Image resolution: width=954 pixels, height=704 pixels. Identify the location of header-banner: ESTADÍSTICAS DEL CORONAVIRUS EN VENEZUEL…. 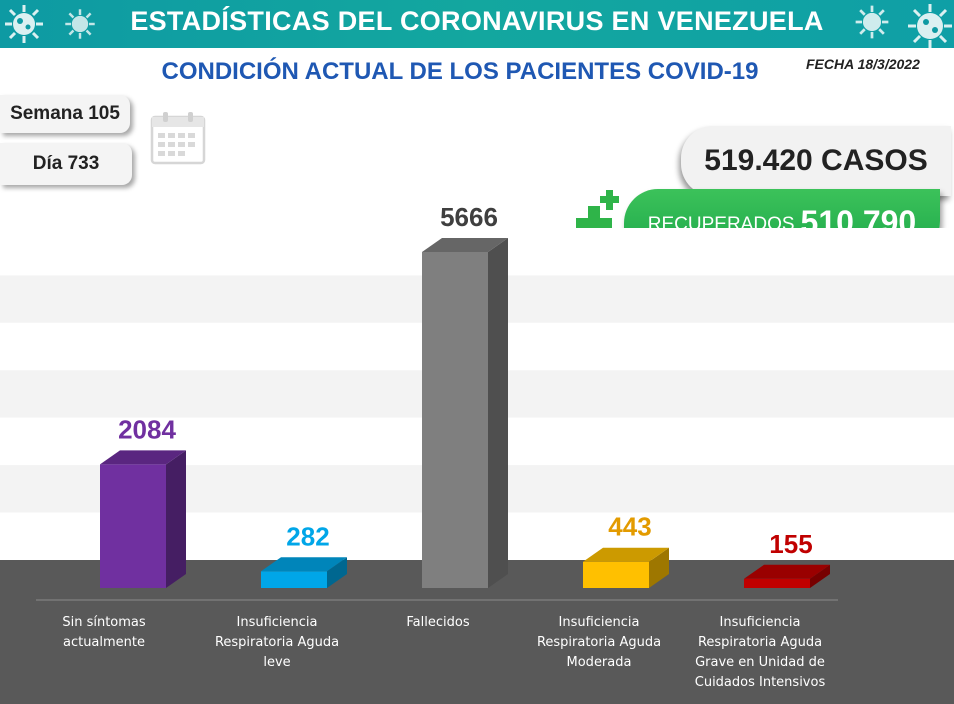
(477, 24).